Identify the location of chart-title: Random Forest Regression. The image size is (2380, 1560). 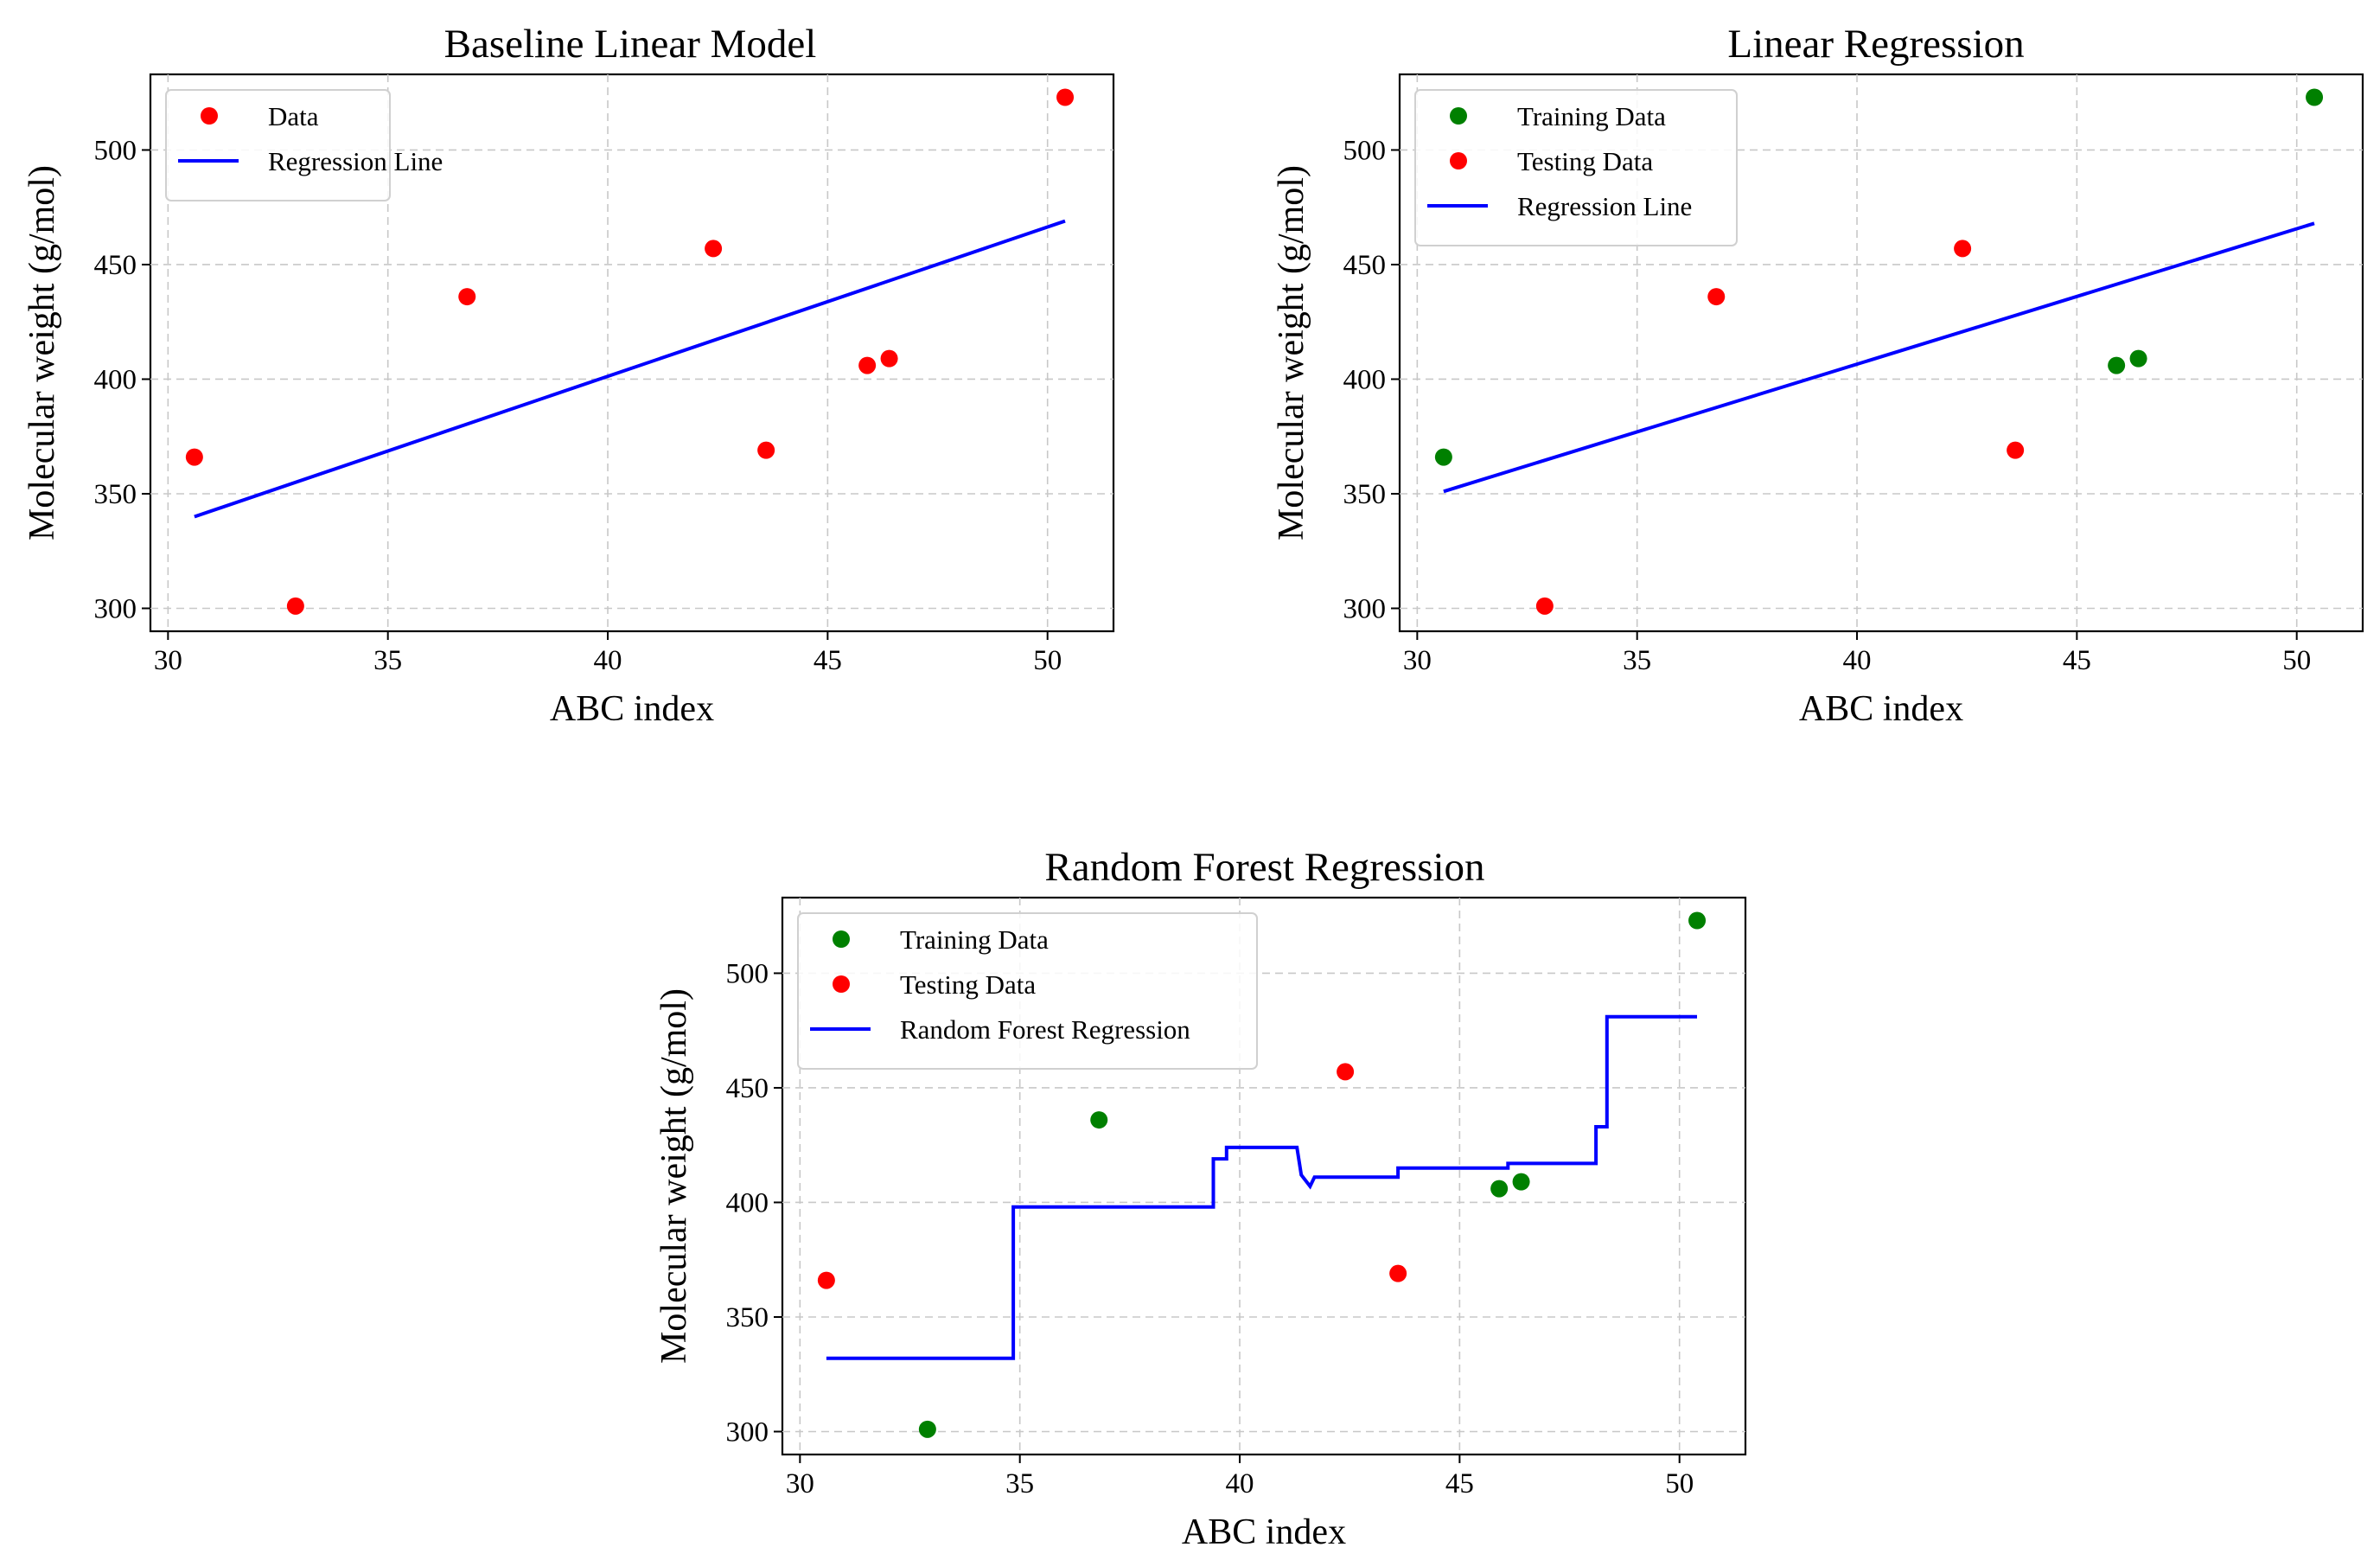
(1264, 868).